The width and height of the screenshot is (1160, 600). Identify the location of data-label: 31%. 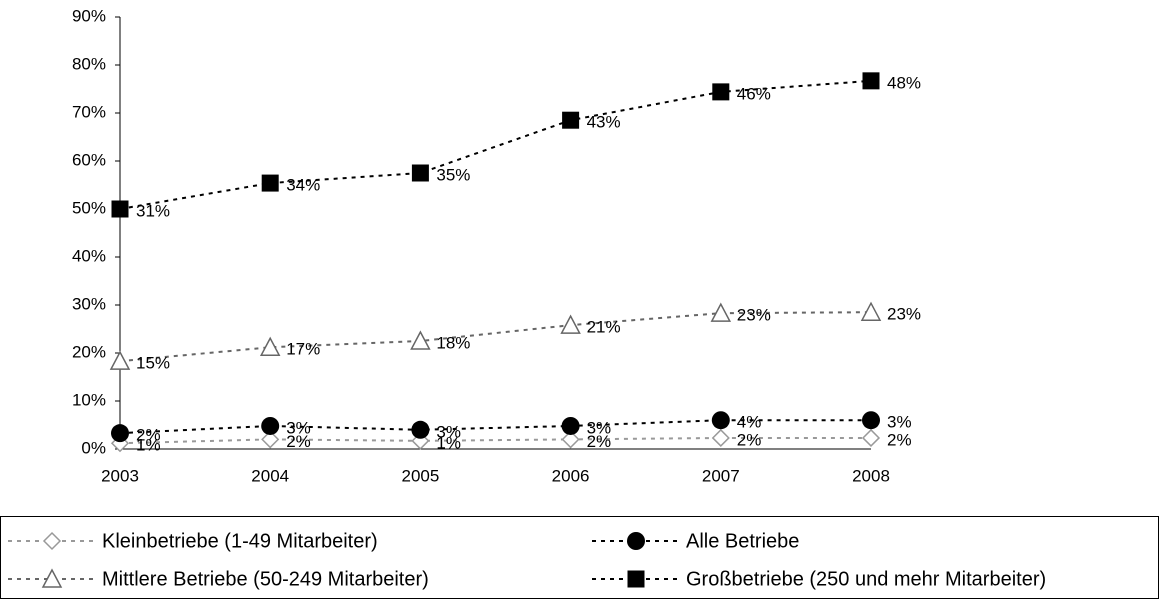
(153, 210).